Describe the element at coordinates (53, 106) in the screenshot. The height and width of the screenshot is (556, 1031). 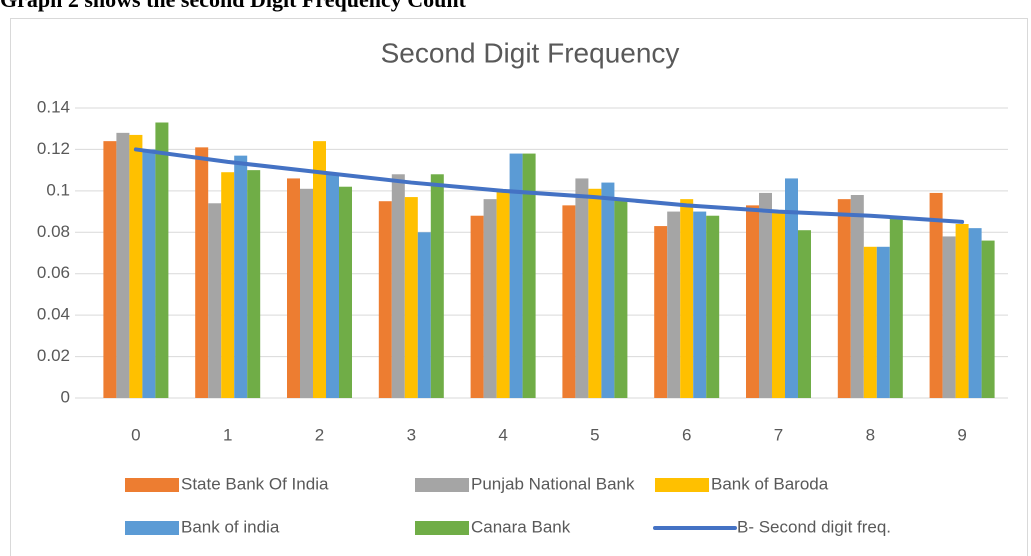
I see `y-tick-label: 0.14` at that location.